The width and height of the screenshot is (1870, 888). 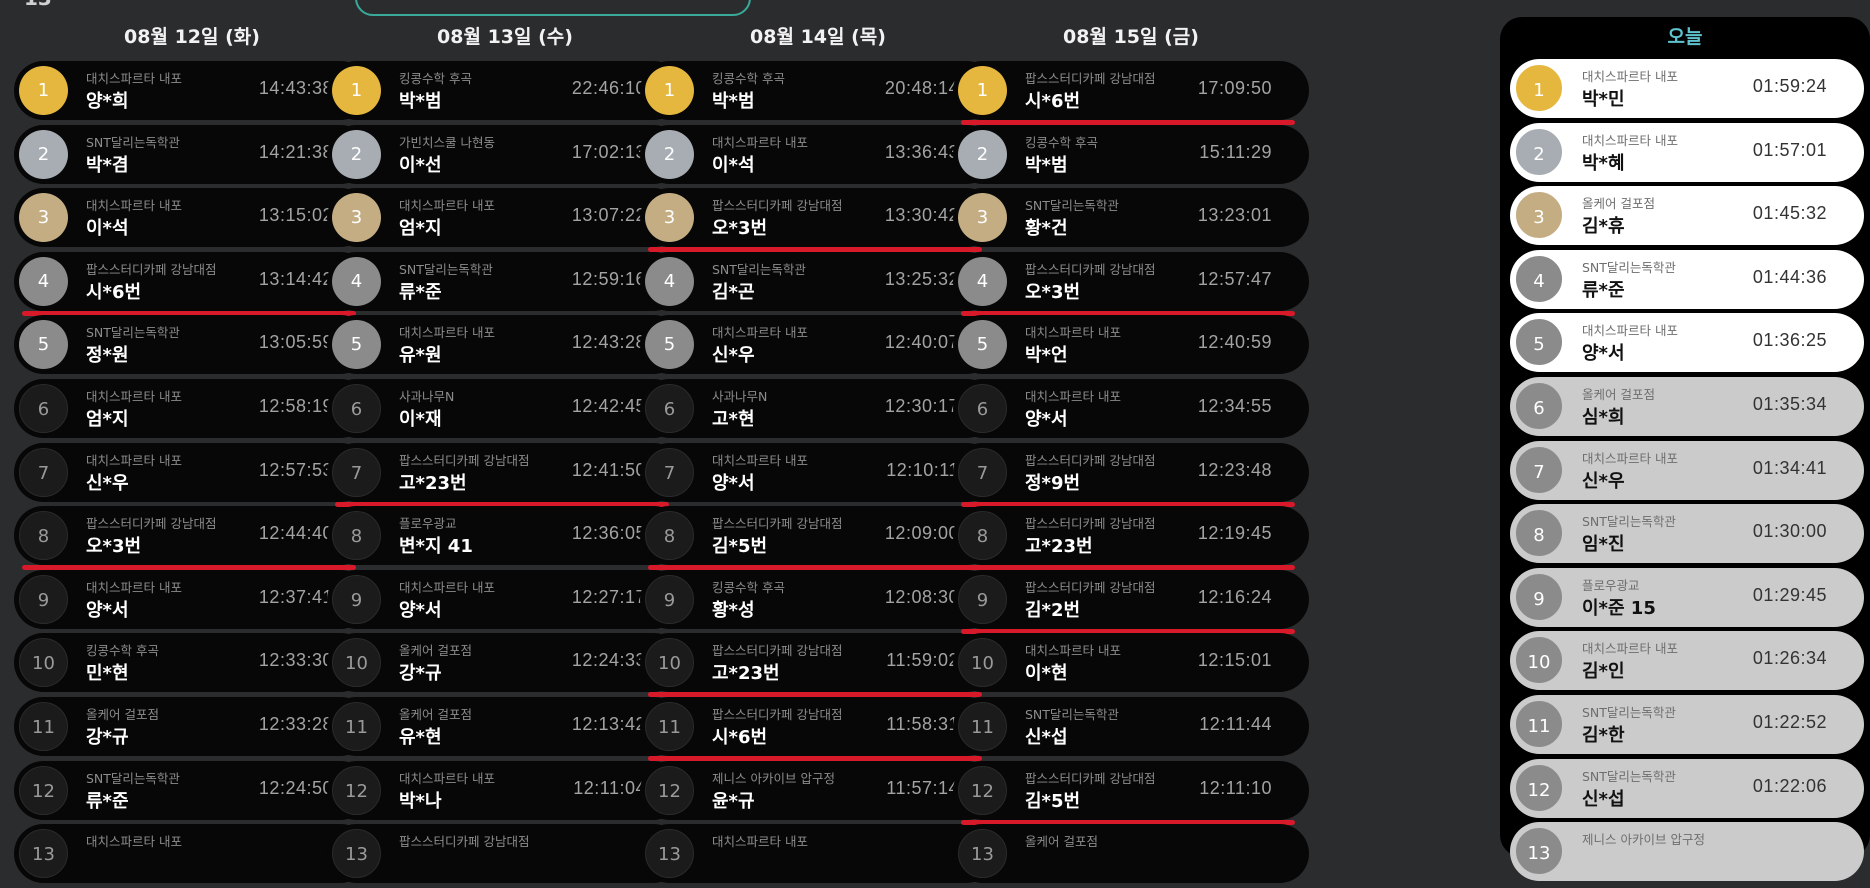 What do you see at coordinates (1131, 792) in the screenshot?
I see `rank-row: 12 팝스스터디카페 강남대점 김*5번 12:11:10` at bounding box center [1131, 792].